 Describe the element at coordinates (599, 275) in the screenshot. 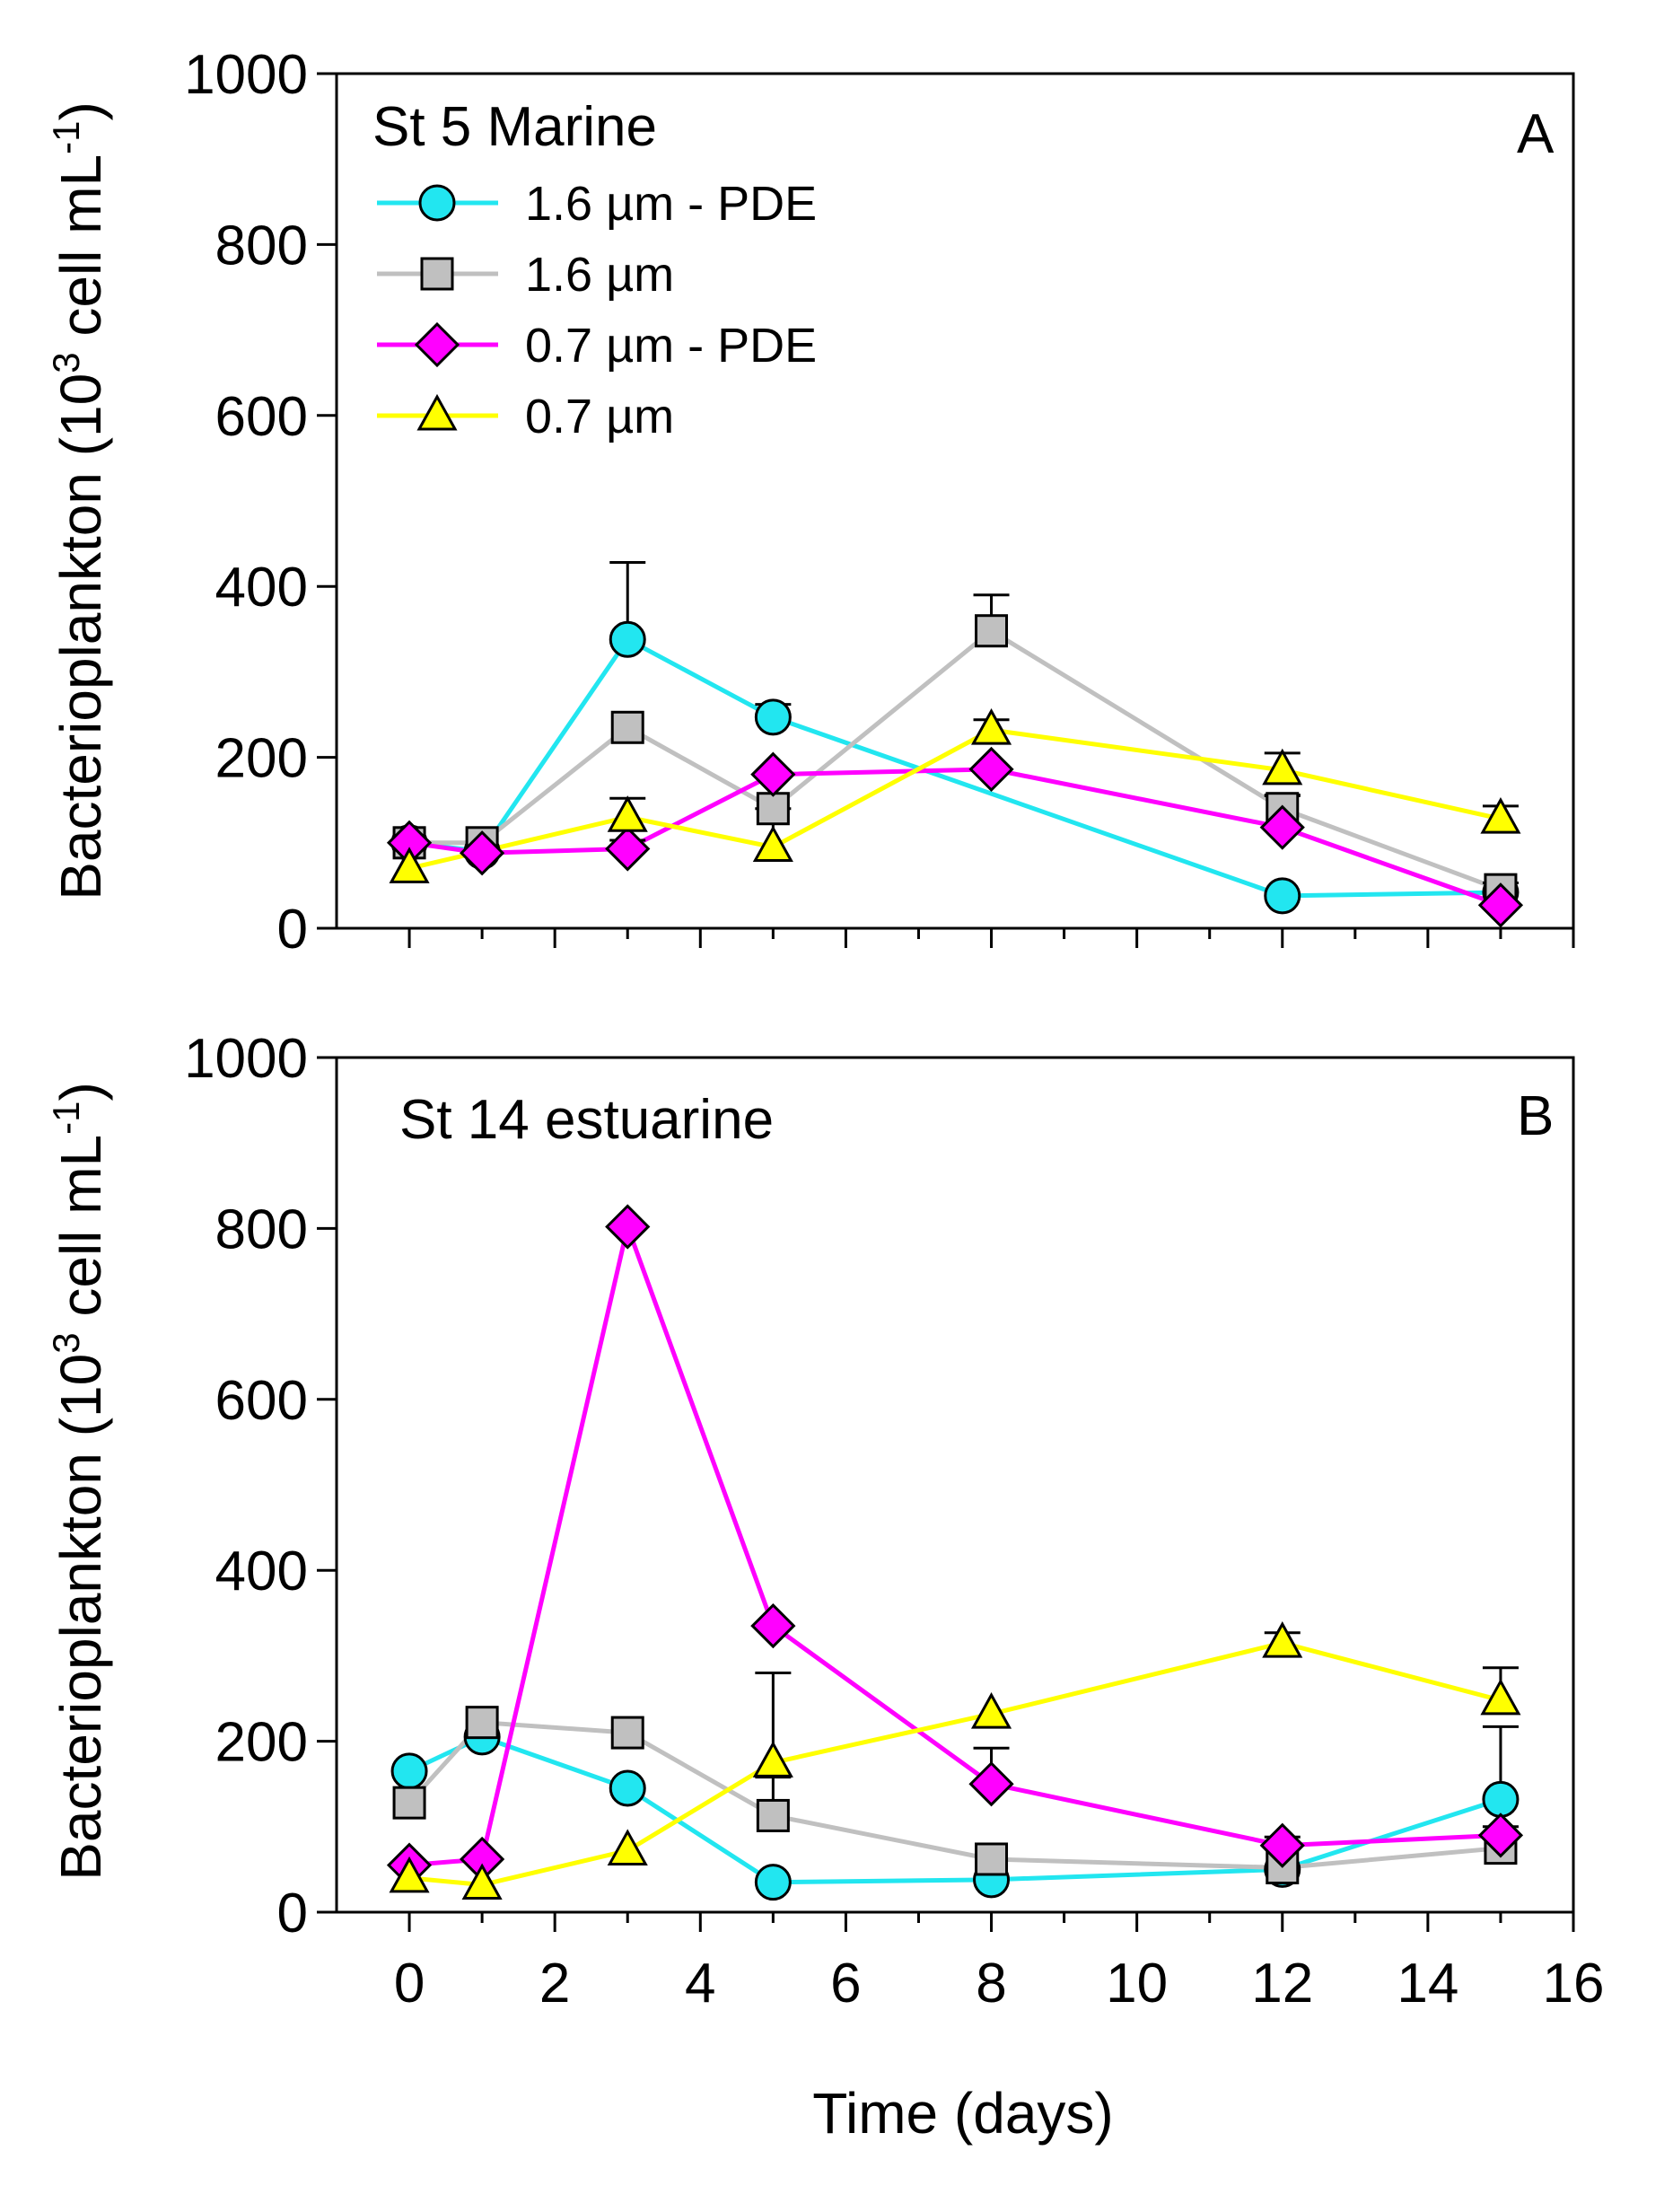

I see `legend-label-1-6-um: 1.6 µm` at that location.